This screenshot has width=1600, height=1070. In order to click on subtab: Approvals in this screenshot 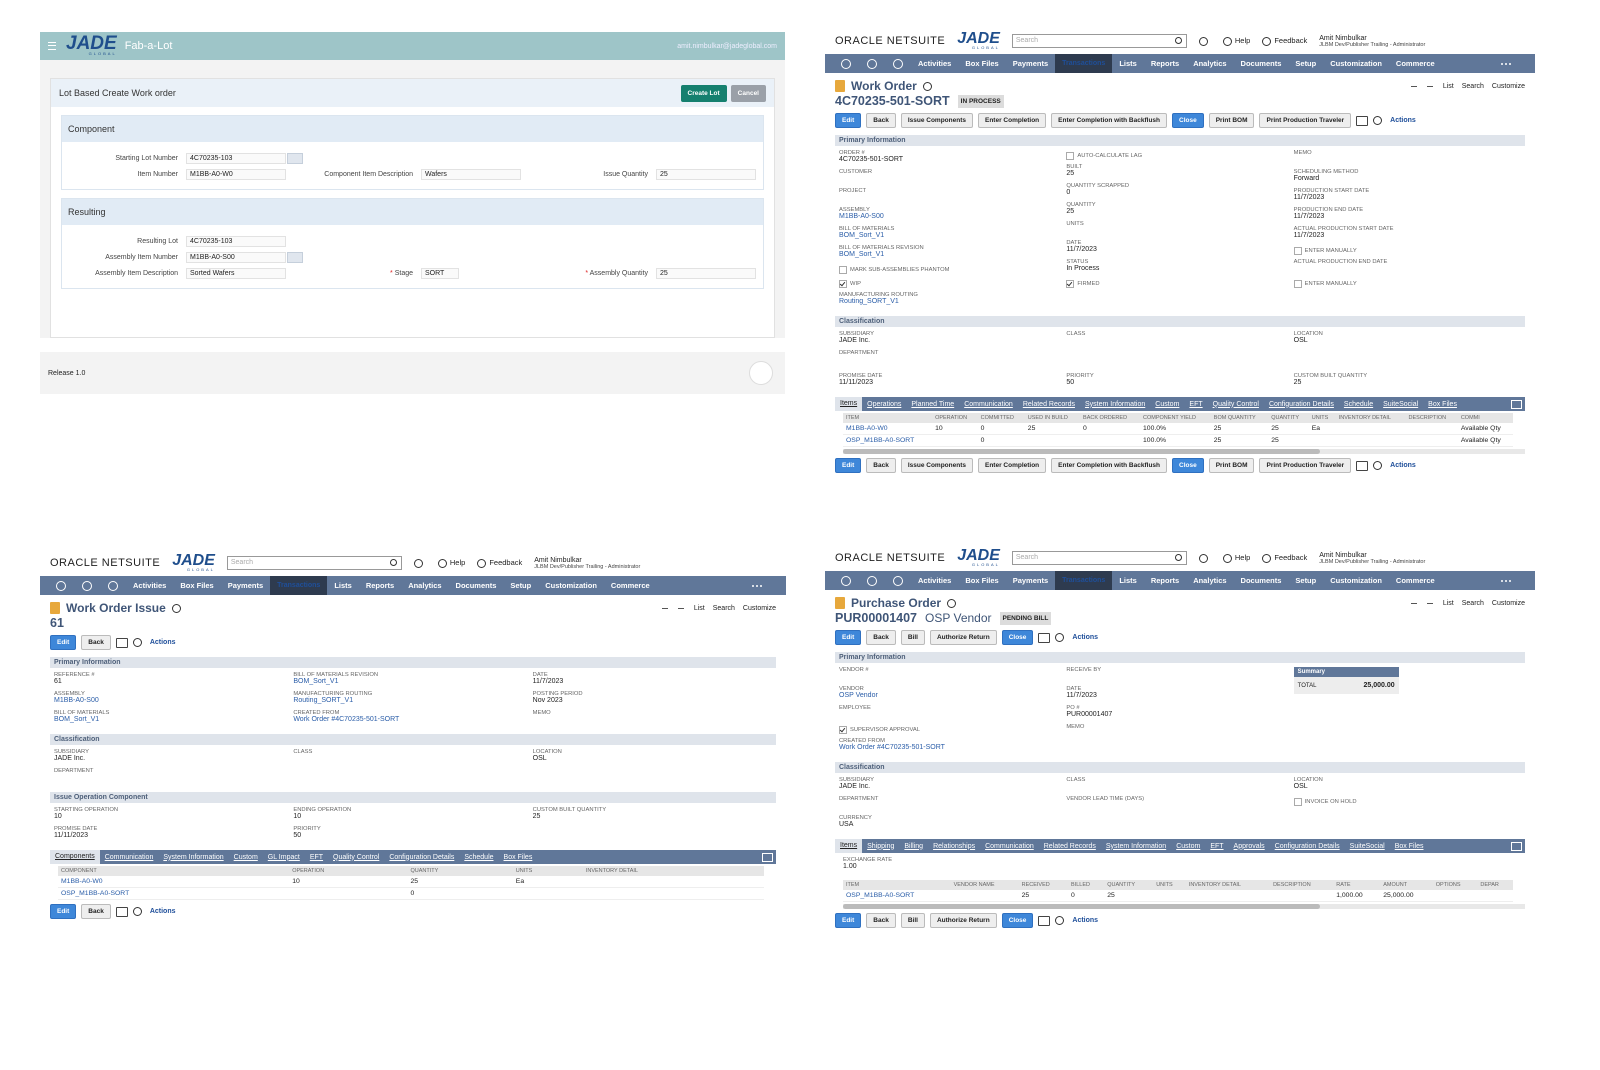, I will do `click(1249, 846)`.